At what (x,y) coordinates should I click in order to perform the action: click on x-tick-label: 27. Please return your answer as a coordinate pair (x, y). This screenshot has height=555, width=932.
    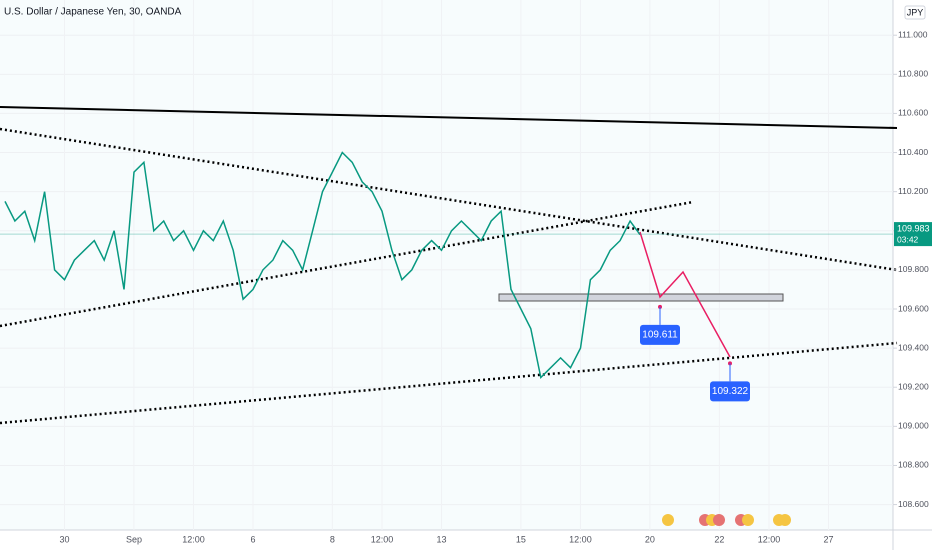
    Looking at the image, I should click on (828, 539).